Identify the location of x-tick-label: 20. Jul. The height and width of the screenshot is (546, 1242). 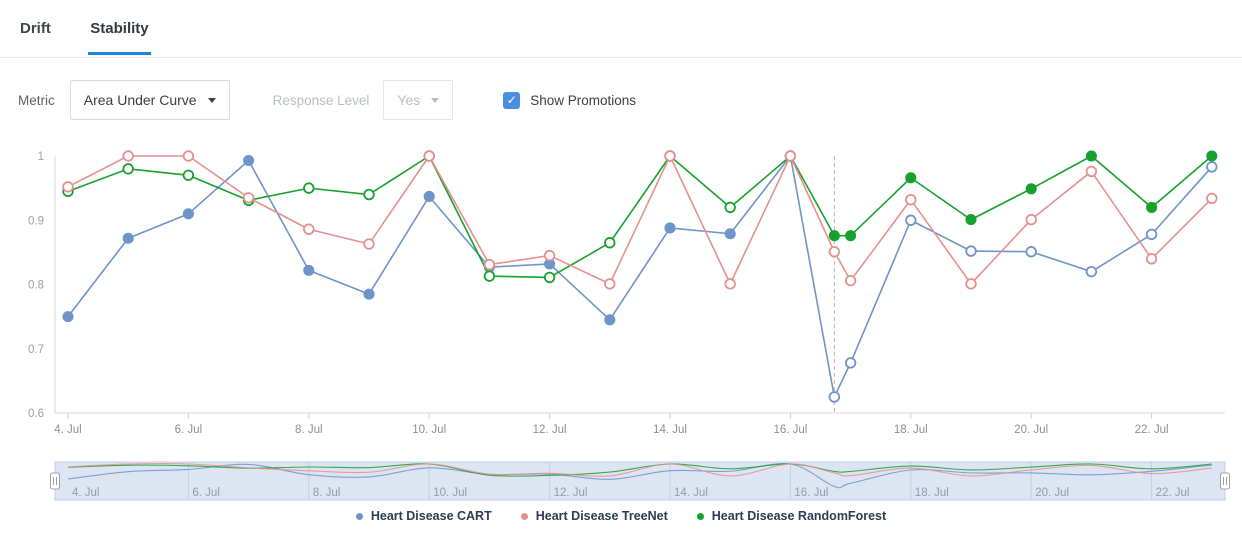
(1031, 430).